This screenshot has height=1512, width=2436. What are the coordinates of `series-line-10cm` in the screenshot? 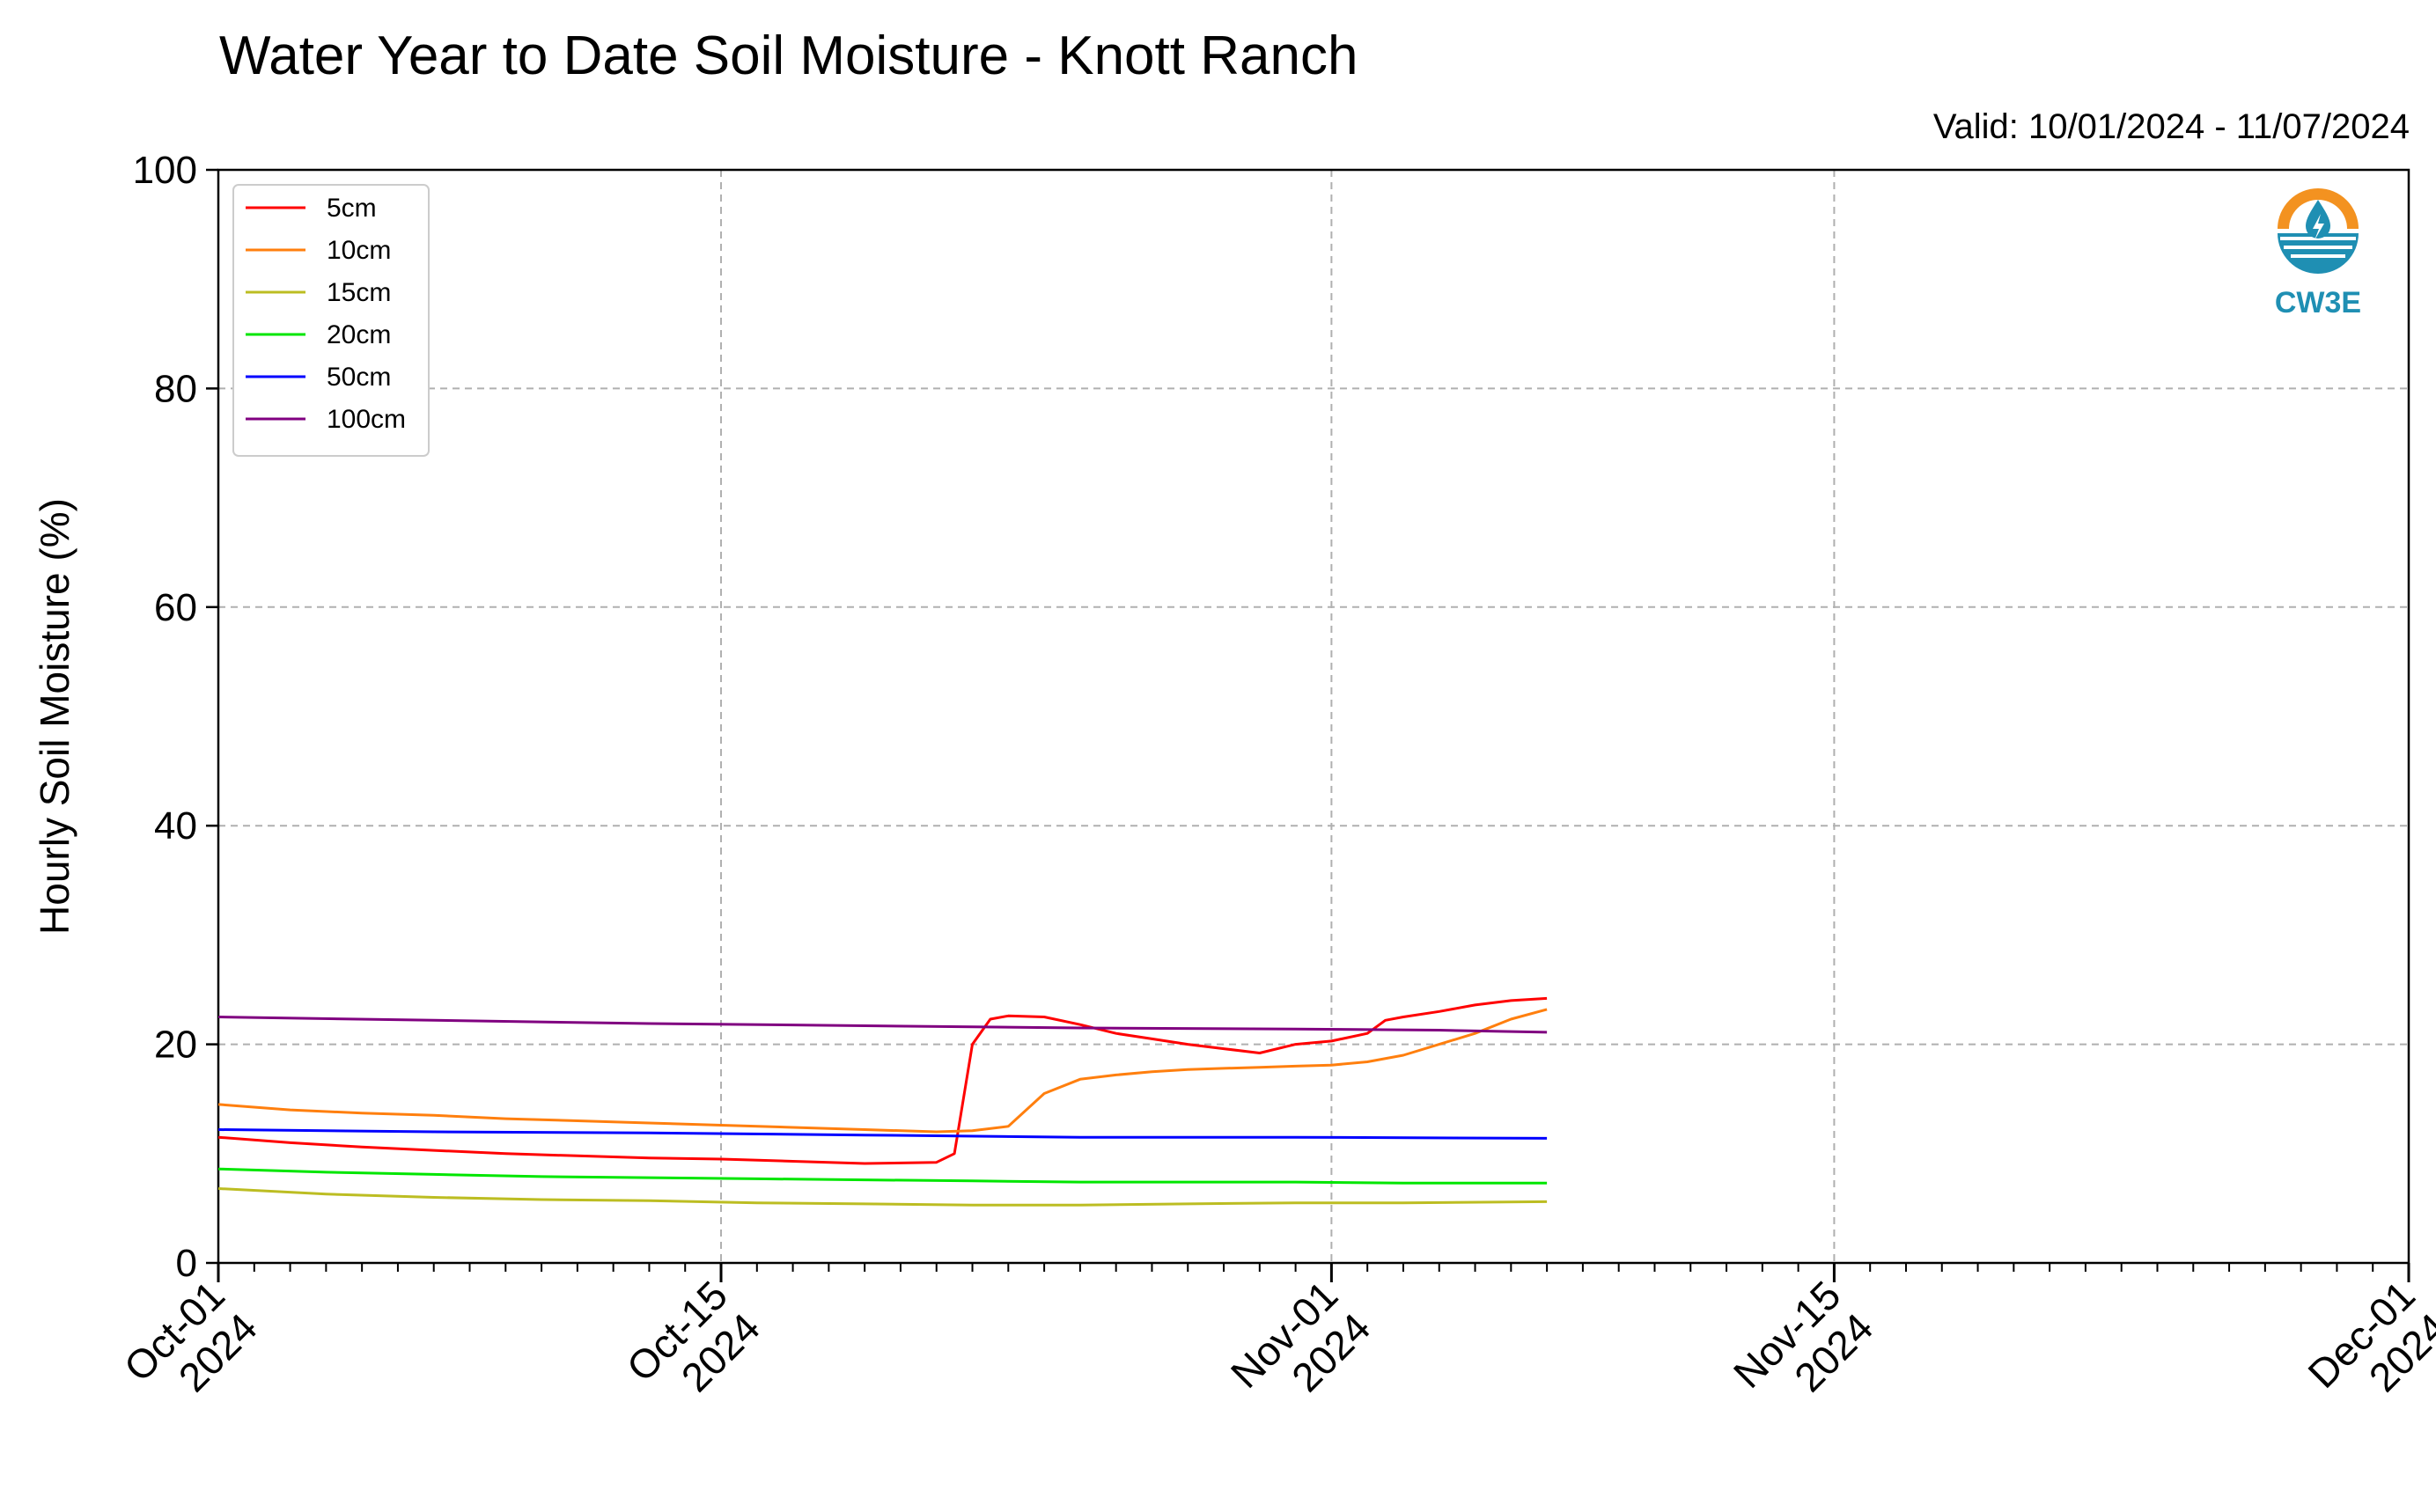 It's located at (883, 1071).